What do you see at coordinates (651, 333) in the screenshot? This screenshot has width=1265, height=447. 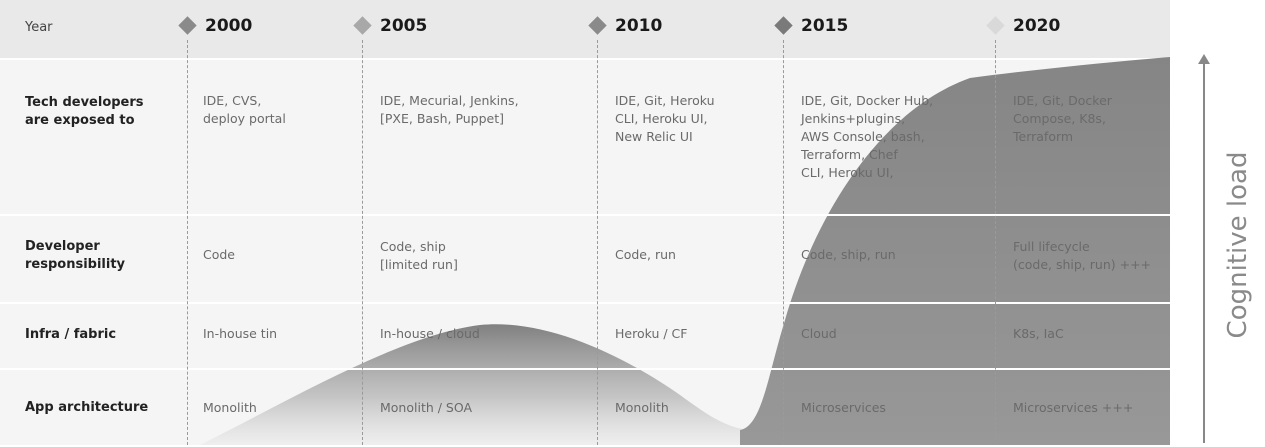 I see `cell-infra-2010: Heroku / CF` at bounding box center [651, 333].